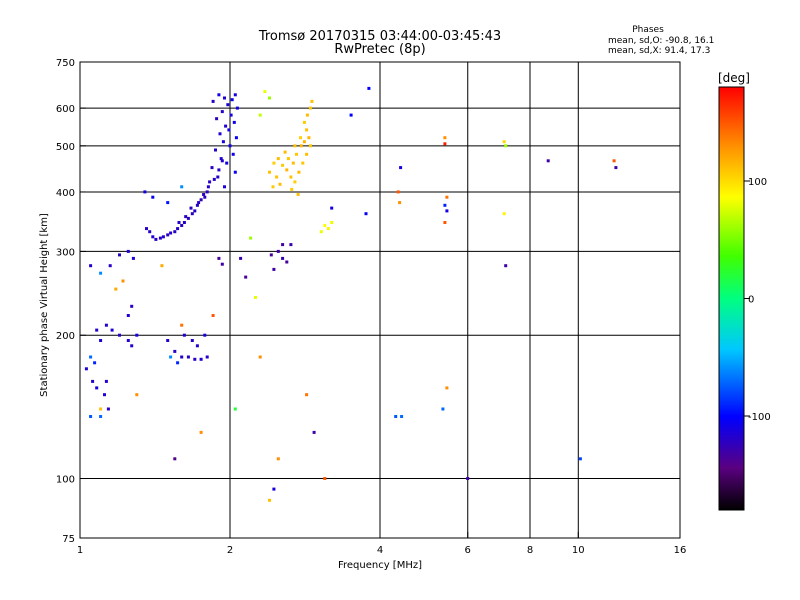  I want to click on y-axis-label: Stationary phase Virtual Height [km], so click(44, 305).